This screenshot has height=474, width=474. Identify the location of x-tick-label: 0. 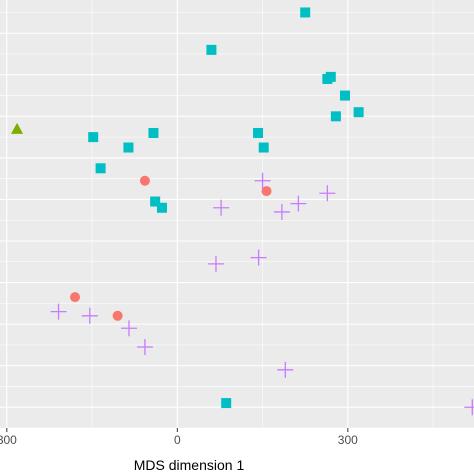
(177, 440).